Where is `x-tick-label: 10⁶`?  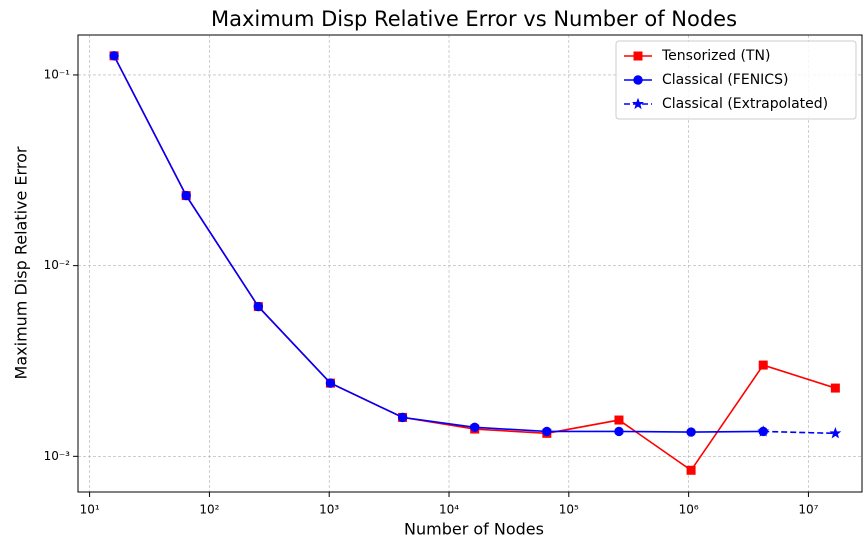
x-tick-label: 10⁶ is located at coordinates (689, 510).